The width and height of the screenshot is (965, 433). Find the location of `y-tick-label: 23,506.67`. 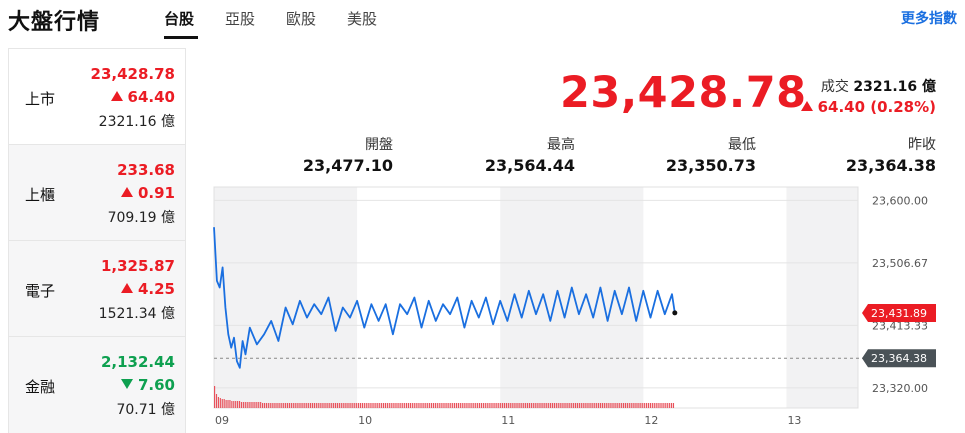

y-tick-label: 23,506.67 is located at coordinates (900, 263).